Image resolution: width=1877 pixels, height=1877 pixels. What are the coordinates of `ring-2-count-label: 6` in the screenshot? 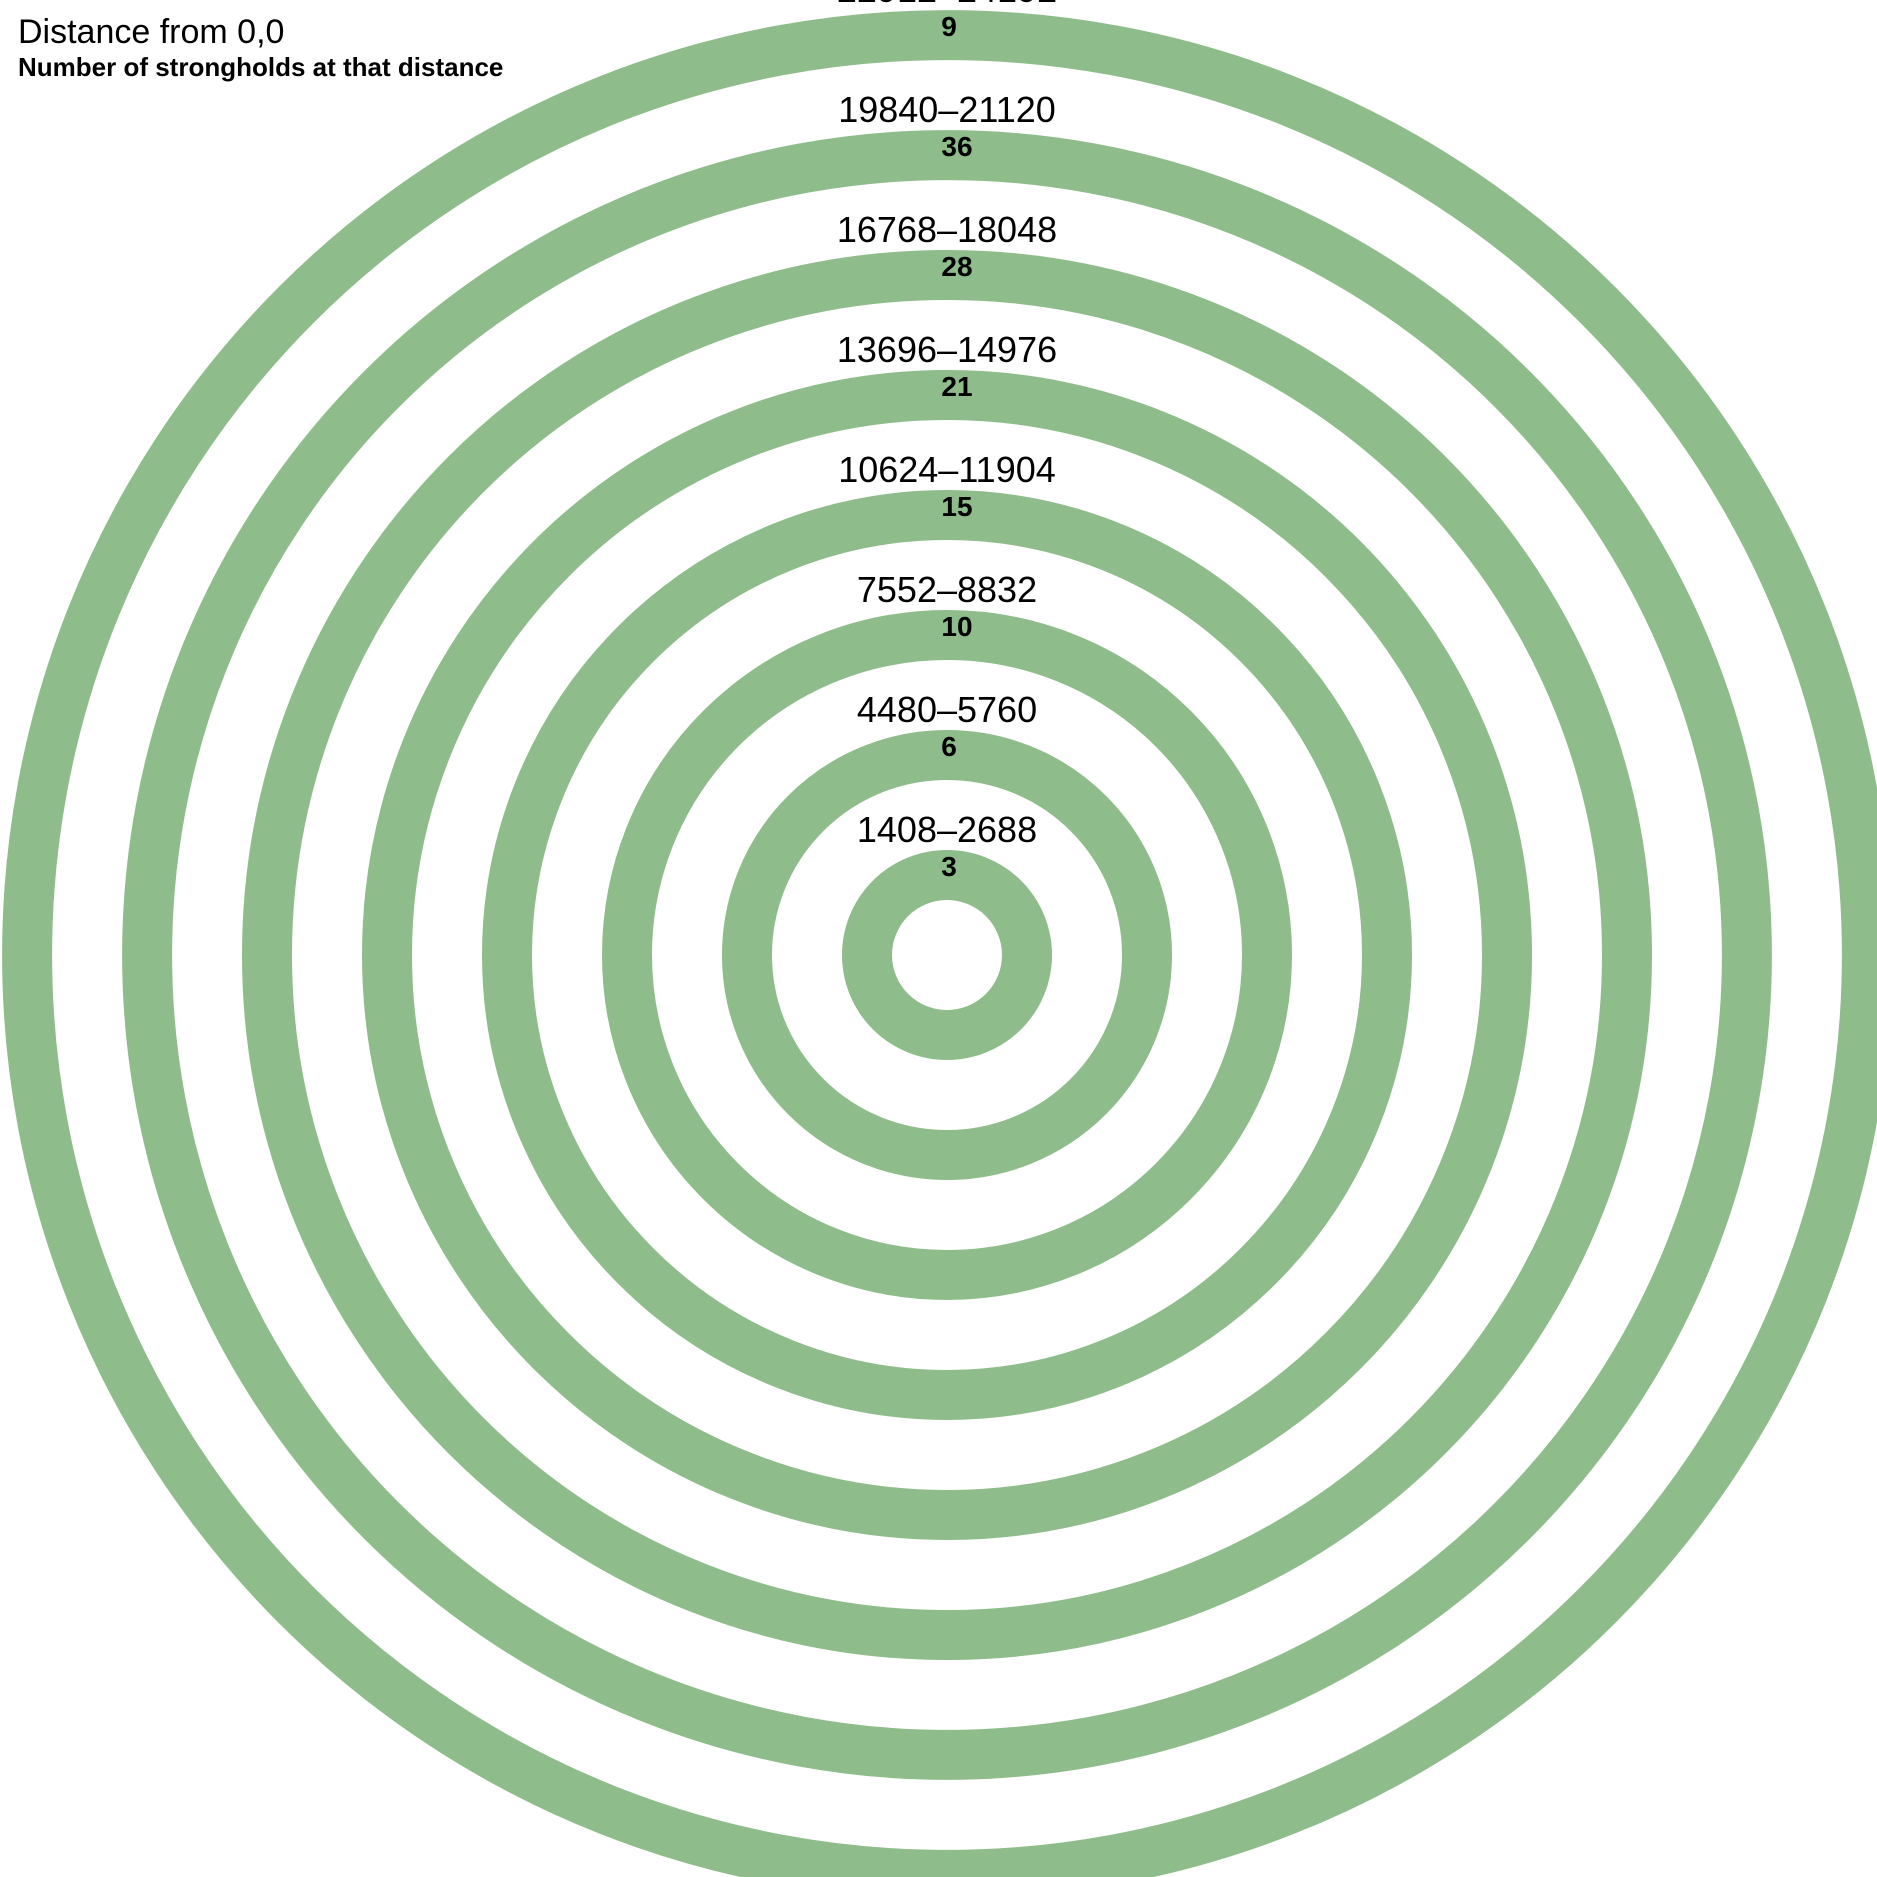 It's located at (949, 746).